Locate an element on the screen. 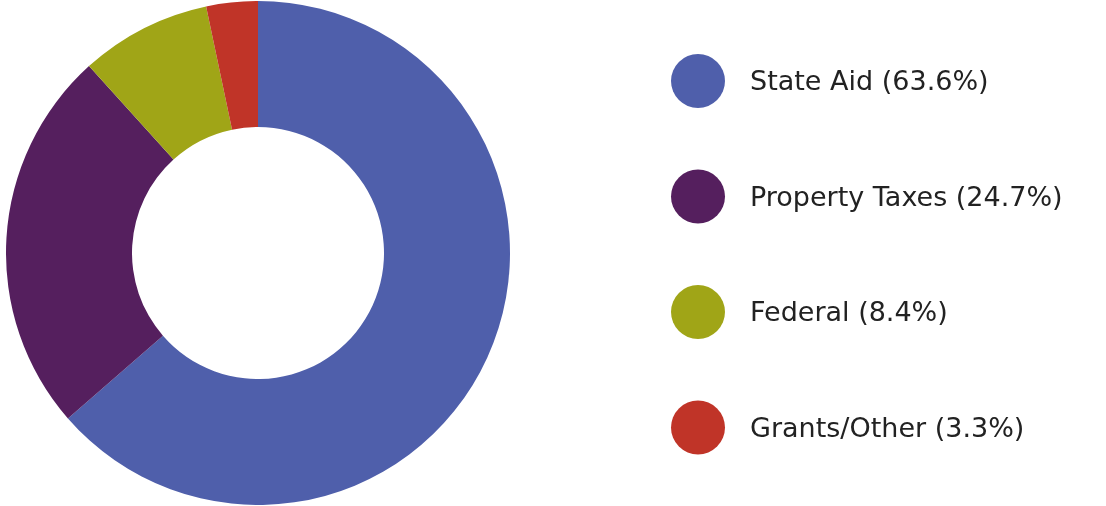 The width and height of the screenshot is (1106, 506). legend-label: Federal (8.4%) is located at coordinates (849, 312).